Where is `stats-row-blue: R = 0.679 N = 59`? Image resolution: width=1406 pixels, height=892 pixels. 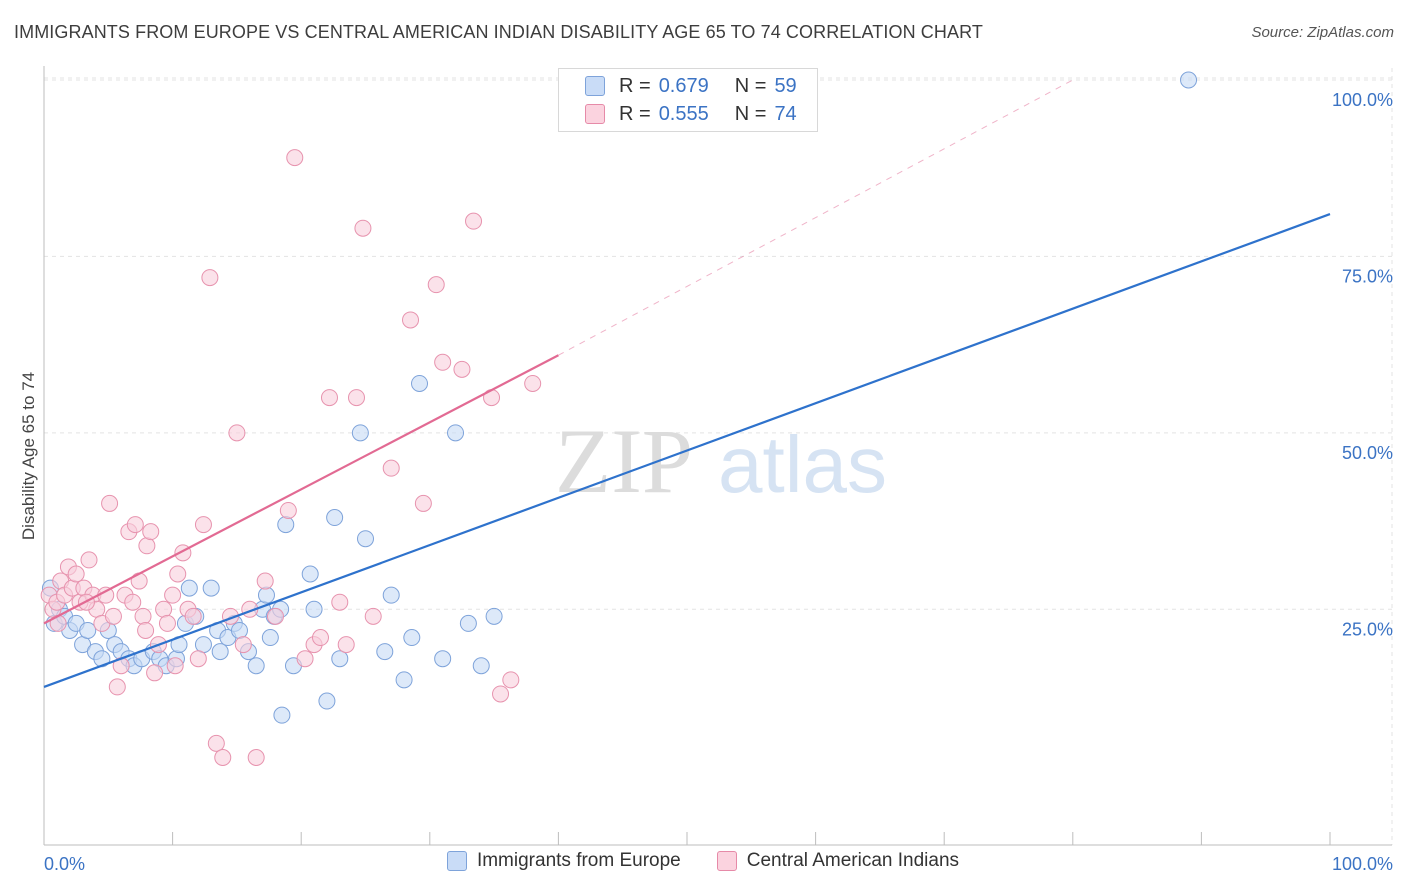
stats-row-blue: R = 0.679 N = 59 is located at coordinates (691, 86).